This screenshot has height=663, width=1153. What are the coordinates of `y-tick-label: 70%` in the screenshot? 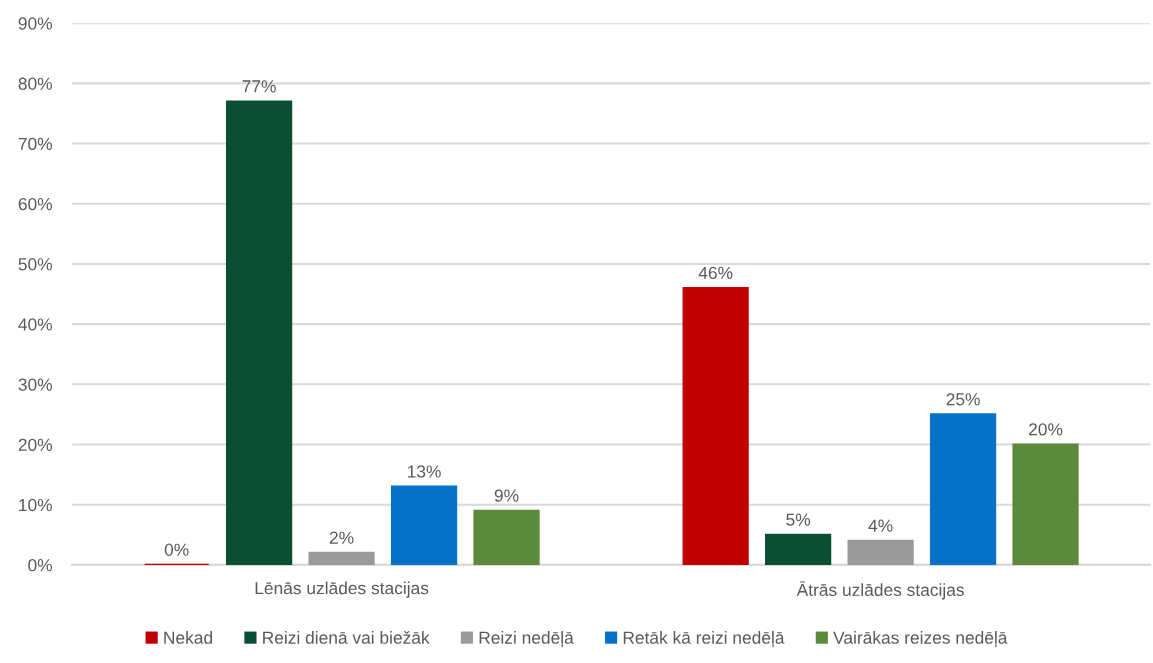 It's located at (35, 144).